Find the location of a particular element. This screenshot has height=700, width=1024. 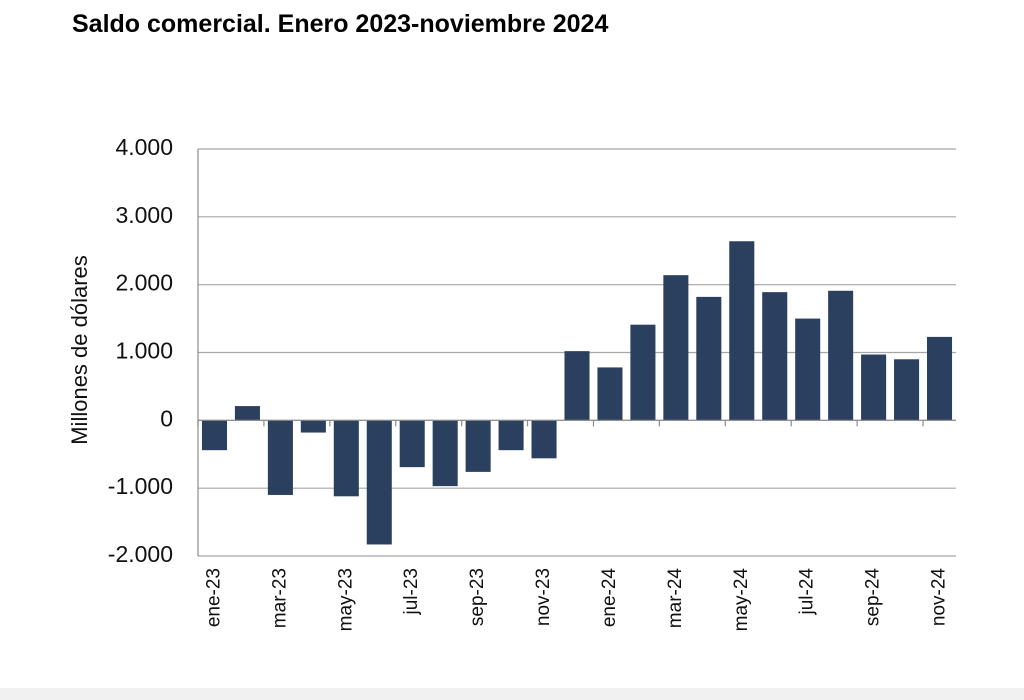

x-tick-label: may-23 is located at coordinates (345, 599).